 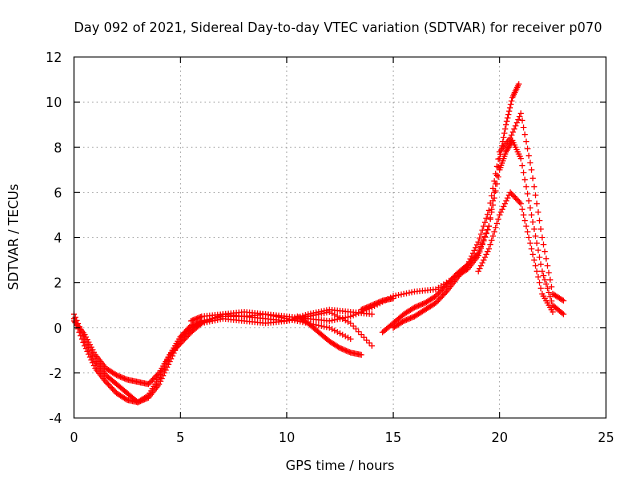 I want to click on data-series, so click(x=478, y=220).